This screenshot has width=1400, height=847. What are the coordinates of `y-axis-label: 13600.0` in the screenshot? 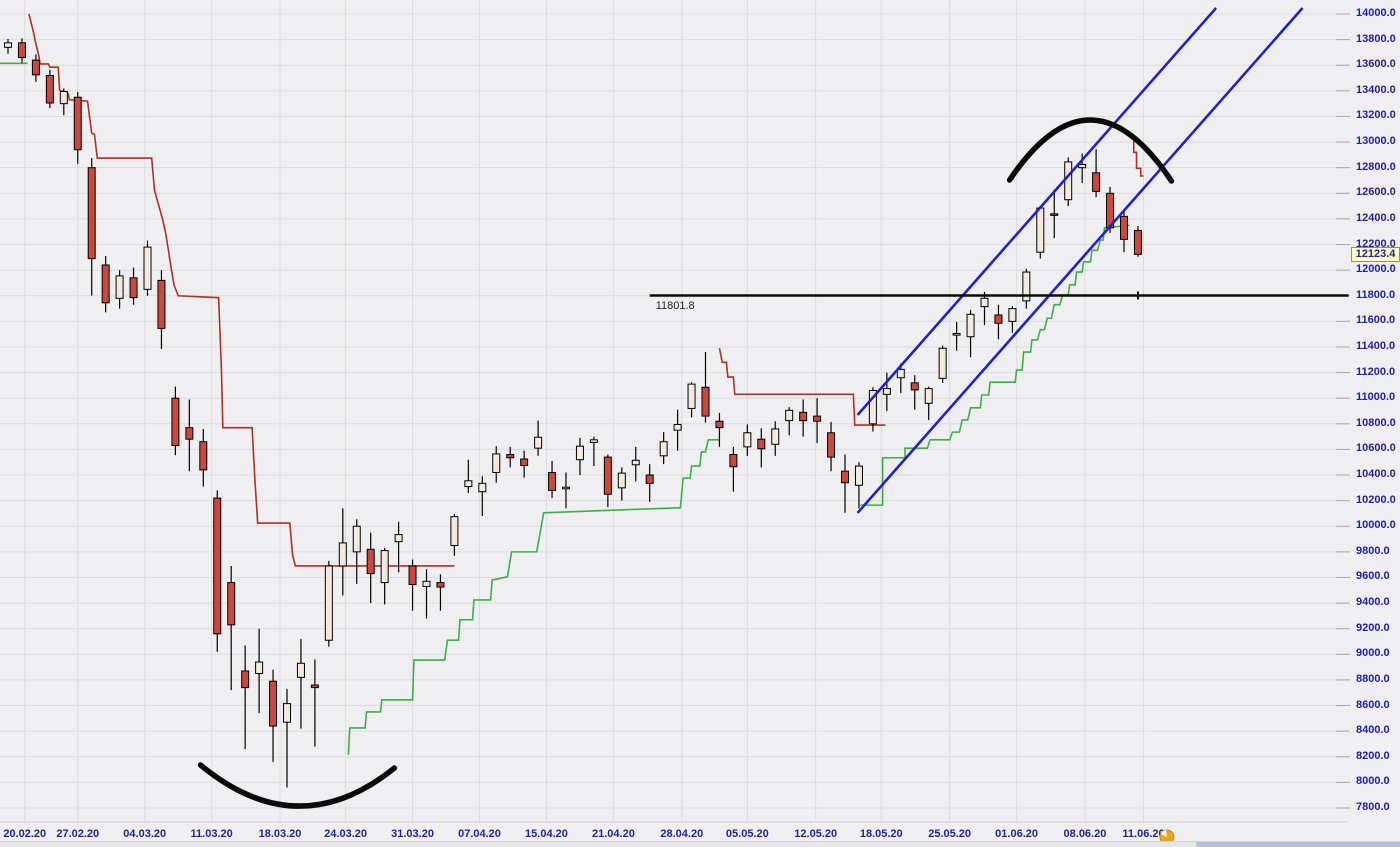 It's located at (1376, 64).